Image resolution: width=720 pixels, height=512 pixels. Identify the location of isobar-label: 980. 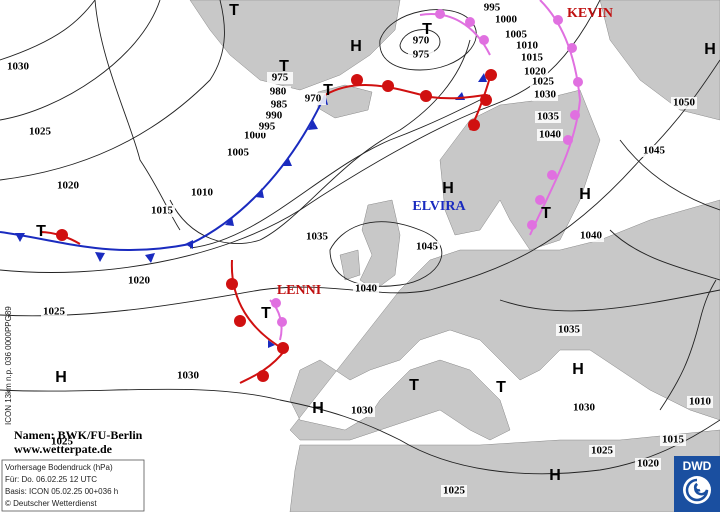
(278, 92).